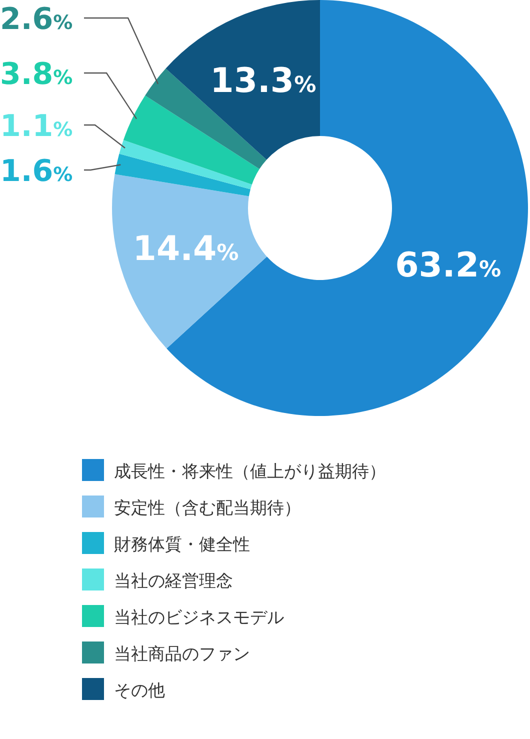 This screenshot has width=530, height=739. I want to click on data-label: 2.6%, so click(36, 19).